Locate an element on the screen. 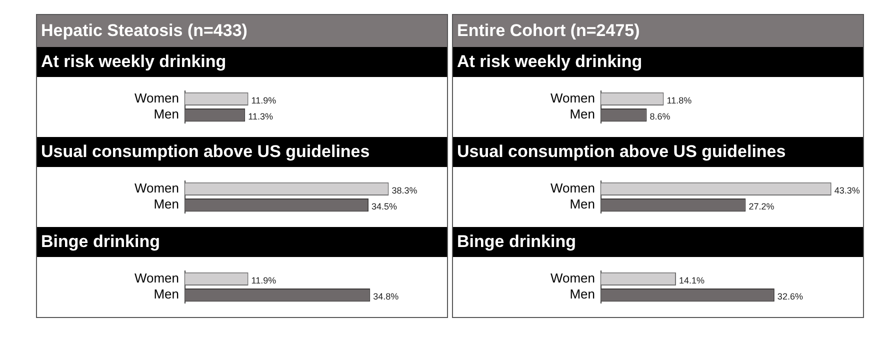  data-label: 11.8% is located at coordinates (679, 100).